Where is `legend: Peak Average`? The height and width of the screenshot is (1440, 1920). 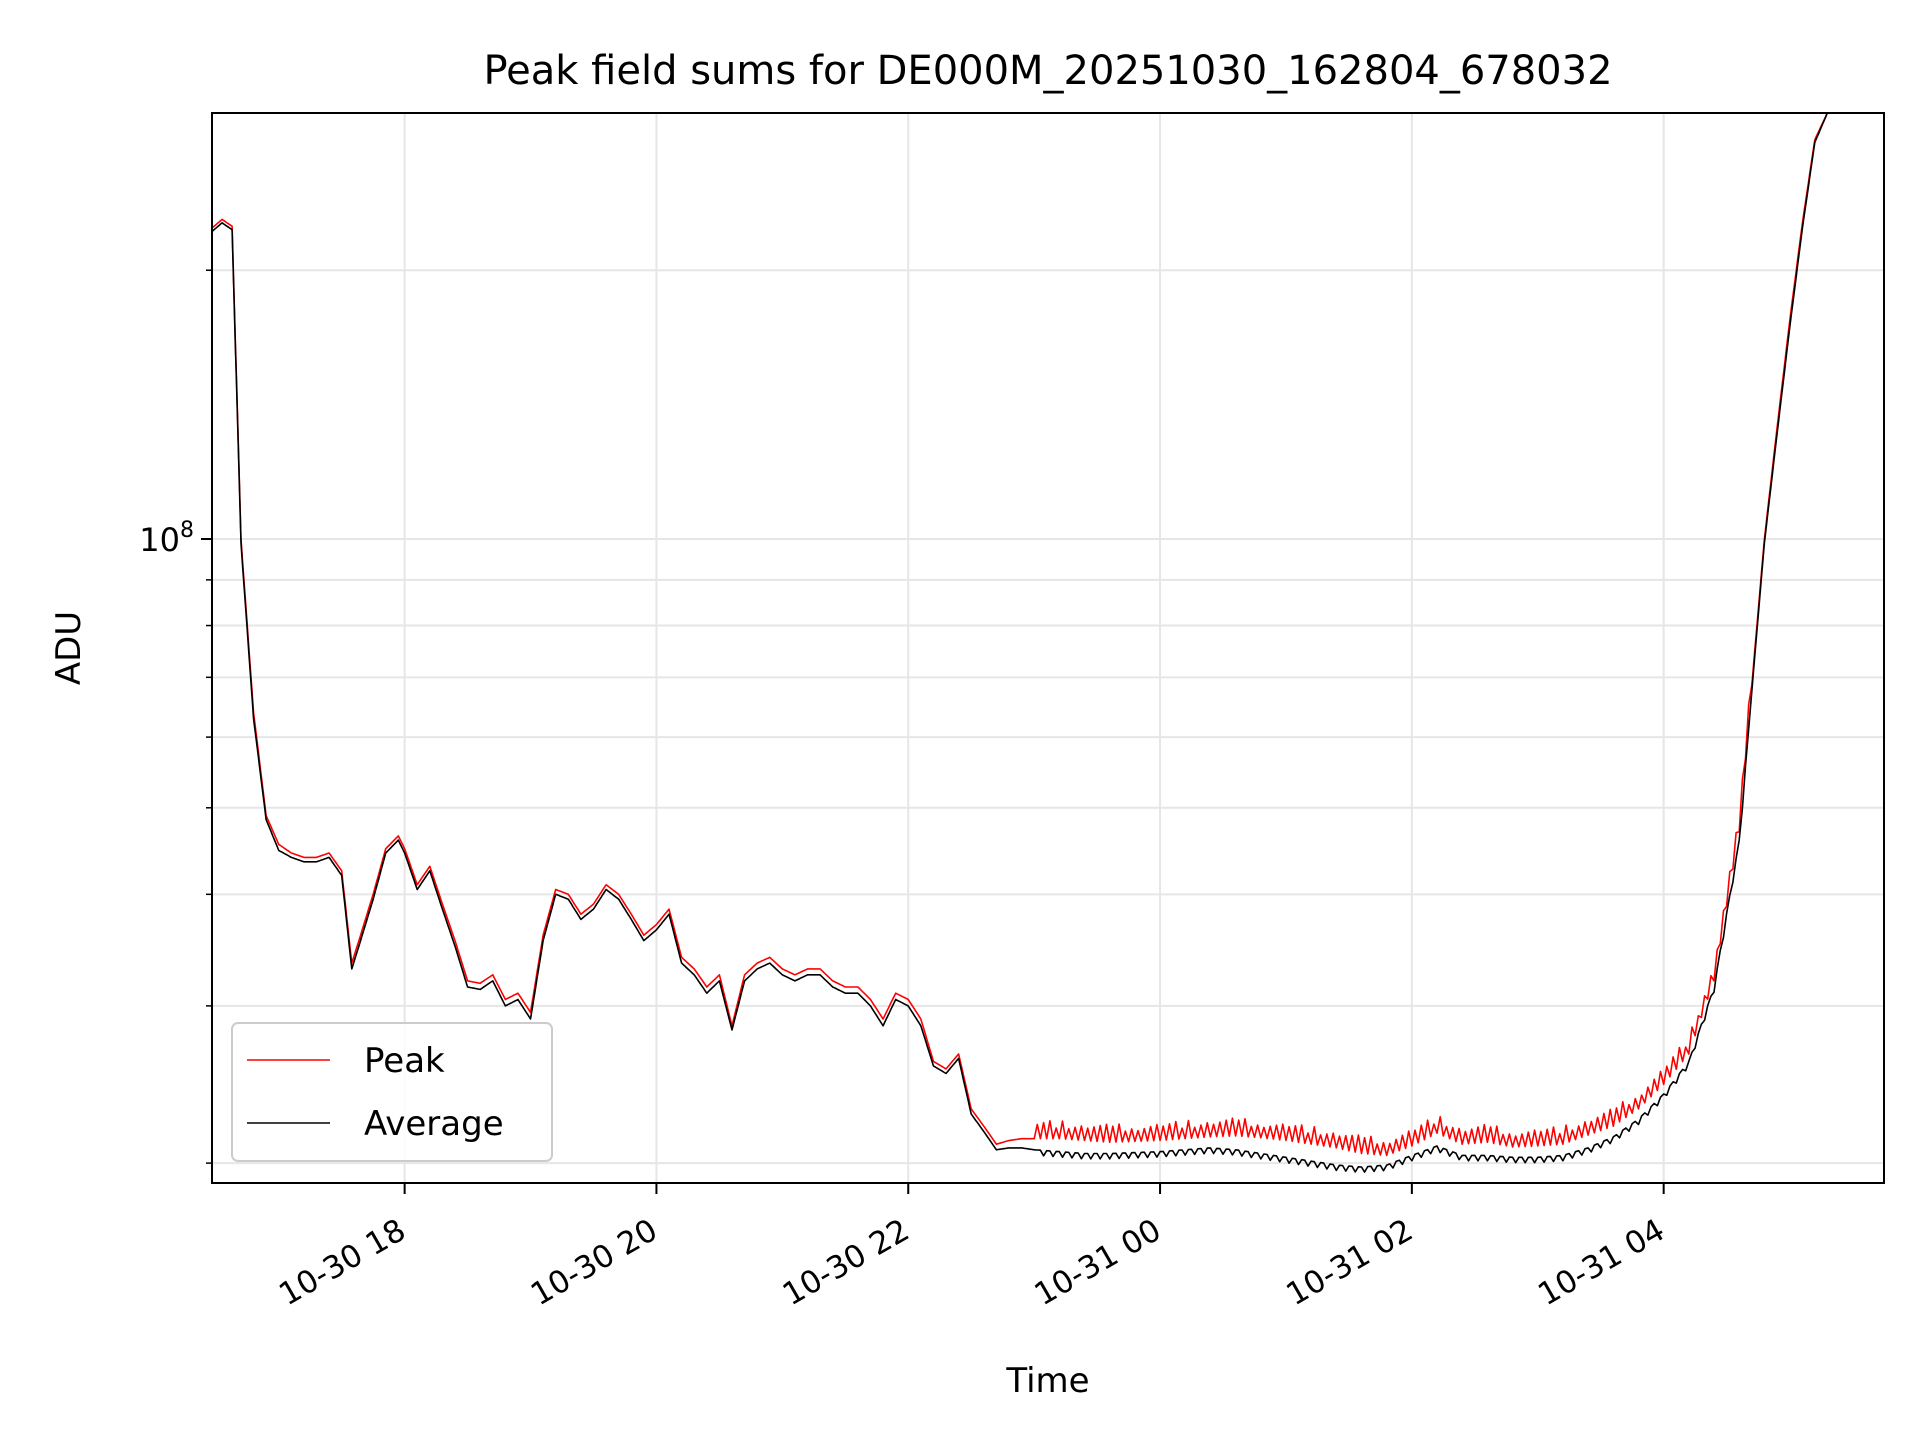 legend: Peak Average is located at coordinates (392, 1092).